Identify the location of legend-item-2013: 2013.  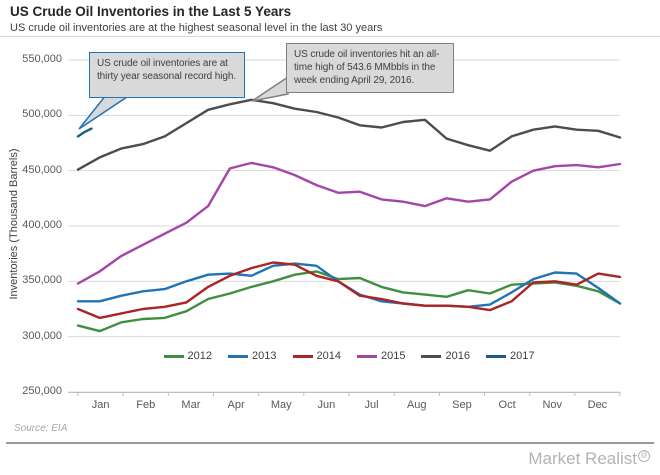
(252, 356).